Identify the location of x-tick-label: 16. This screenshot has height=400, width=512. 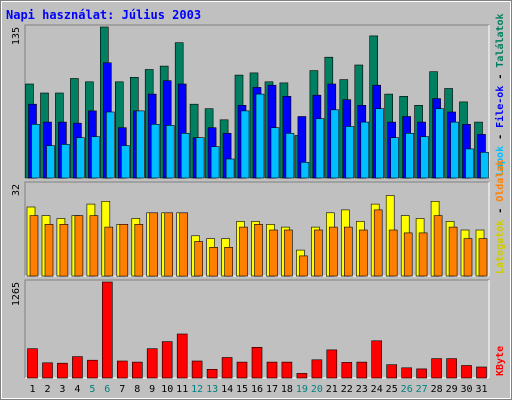
(257, 389).